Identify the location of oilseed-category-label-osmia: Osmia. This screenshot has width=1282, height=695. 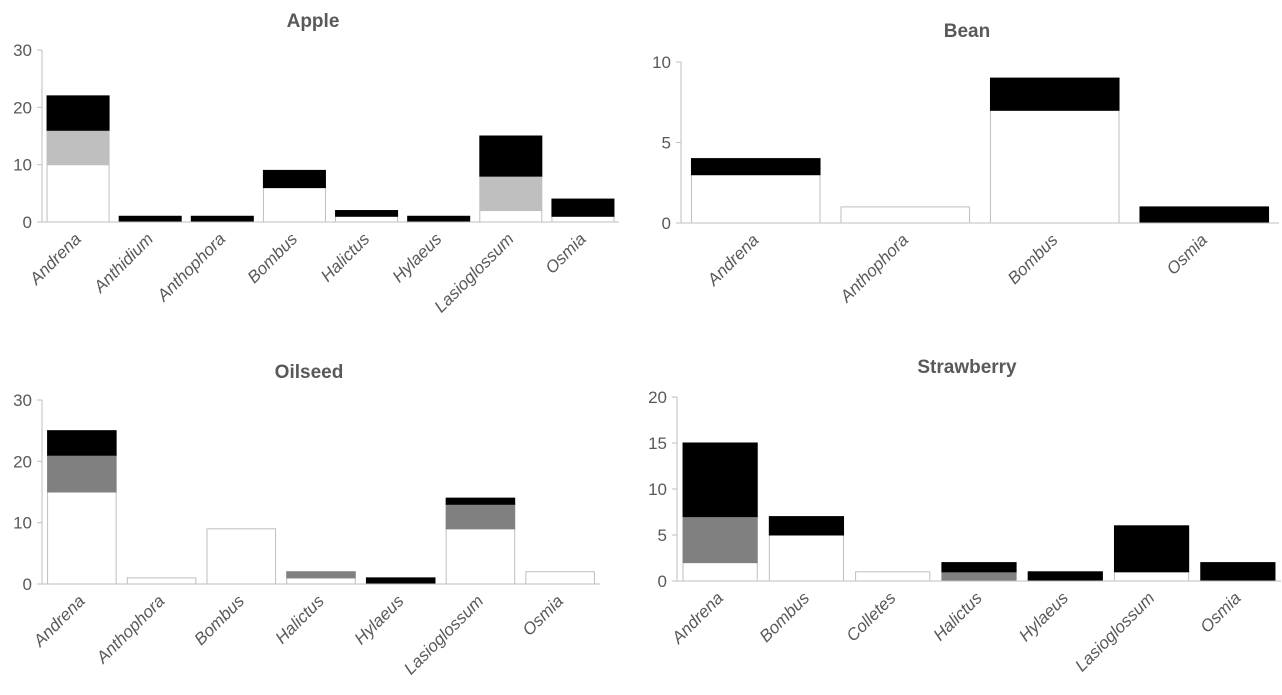
(543, 615).